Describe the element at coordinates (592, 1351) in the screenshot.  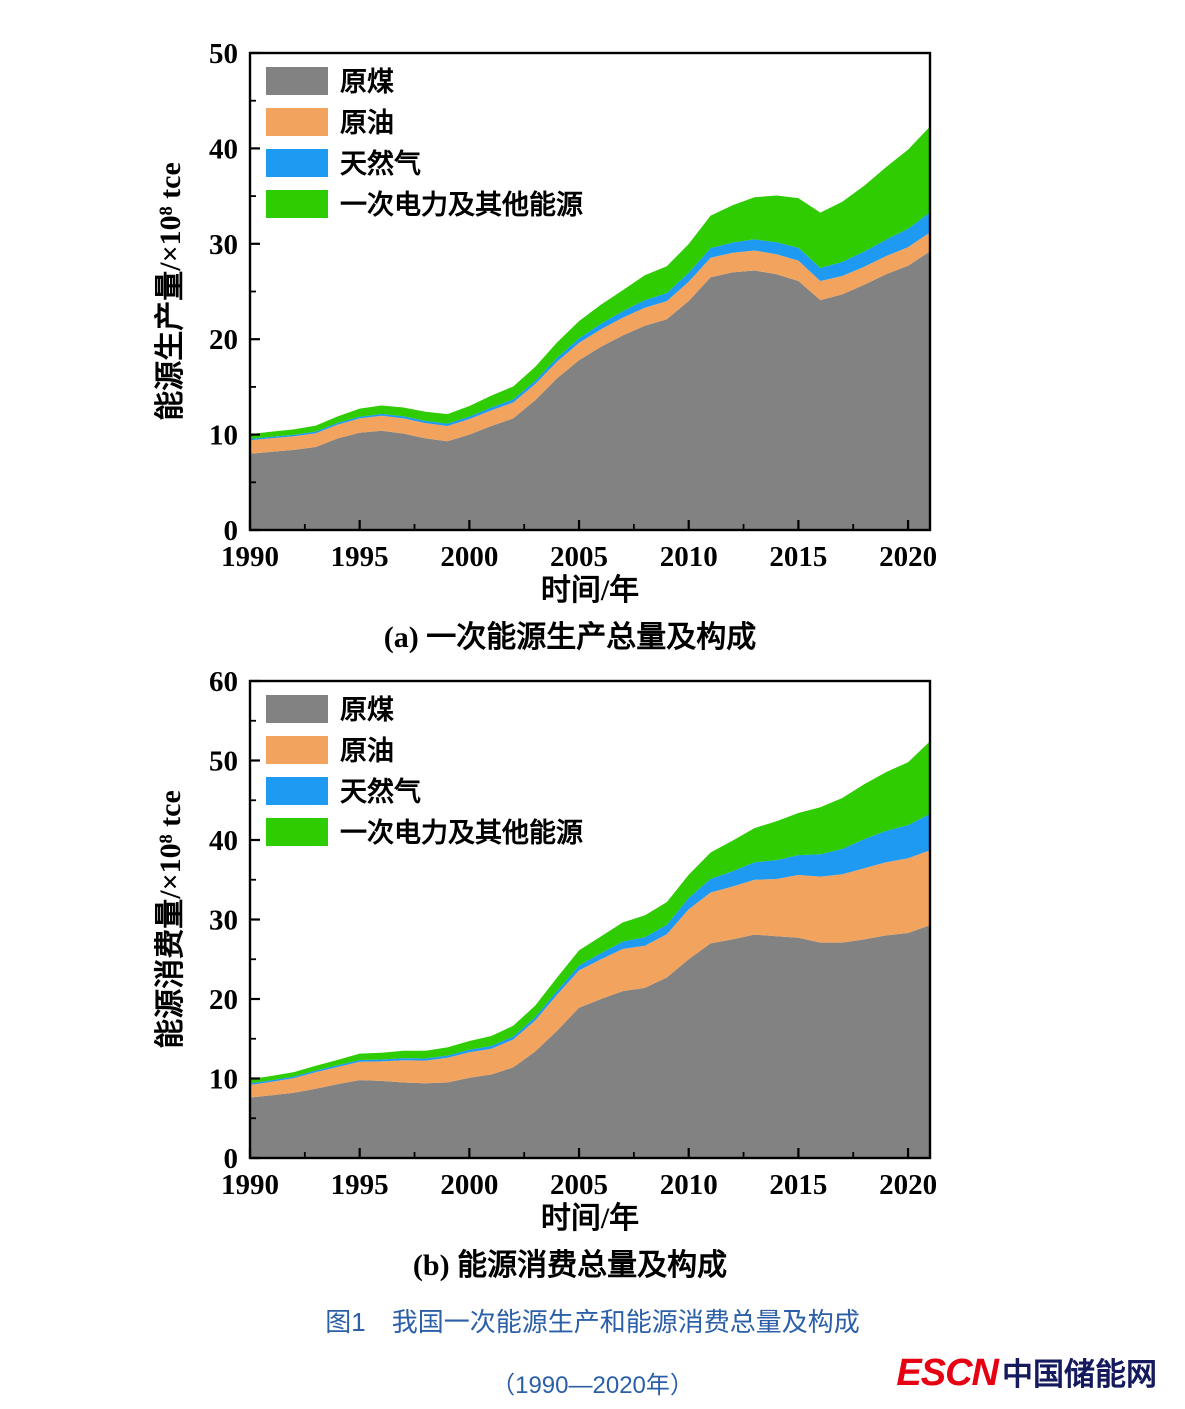
I see `figure-caption: 图1 我国一次能源生产和能源消费总量及构成 （1990—2020年）` at that location.